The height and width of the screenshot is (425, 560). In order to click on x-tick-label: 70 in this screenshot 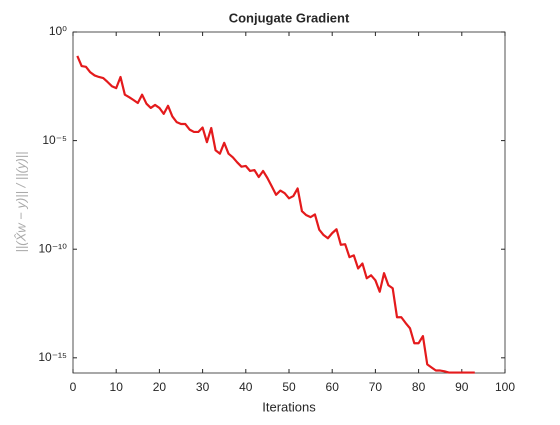, I will do `click(376, 387)`.